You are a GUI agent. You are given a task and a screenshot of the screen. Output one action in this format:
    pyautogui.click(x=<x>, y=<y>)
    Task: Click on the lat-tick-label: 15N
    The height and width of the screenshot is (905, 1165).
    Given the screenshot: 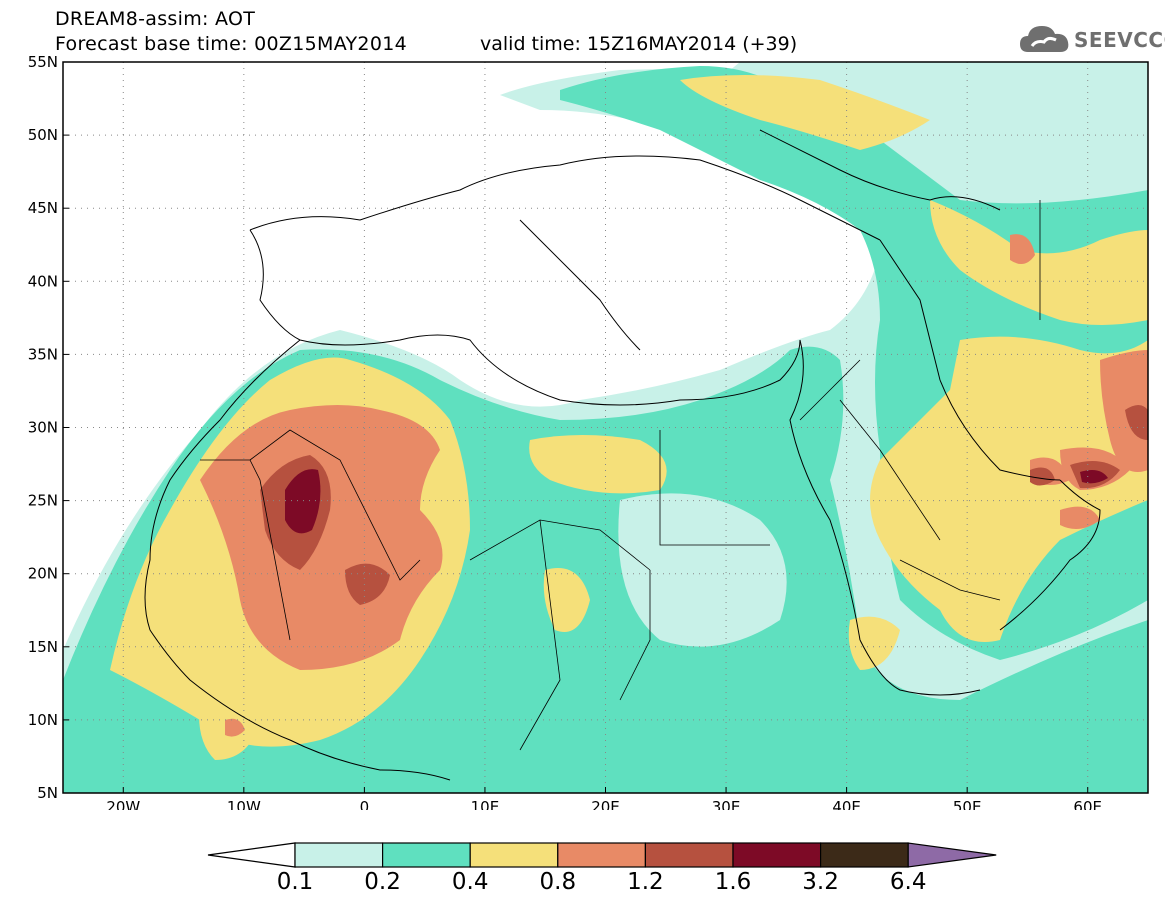 What is the action you would take?
    pyautogui.click(x=43, y=647)
    